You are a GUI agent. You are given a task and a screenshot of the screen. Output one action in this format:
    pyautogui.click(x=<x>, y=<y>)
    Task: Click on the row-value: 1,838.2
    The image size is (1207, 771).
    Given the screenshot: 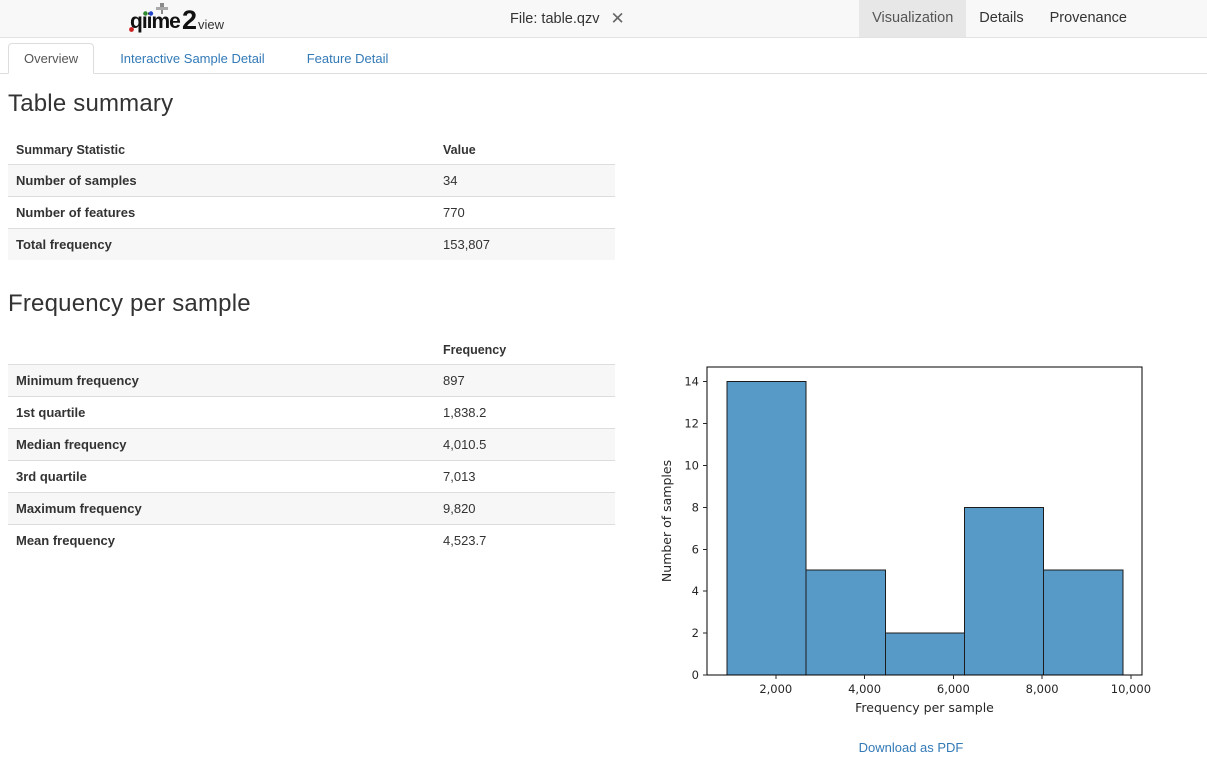 What is the action you would take?
    pyautogui.click(x=525, y=412)
    